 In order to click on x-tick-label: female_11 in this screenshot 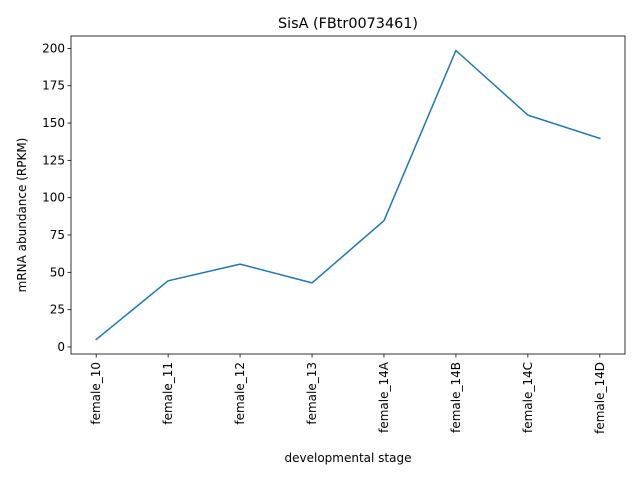, I will do `click(168, 393)`.